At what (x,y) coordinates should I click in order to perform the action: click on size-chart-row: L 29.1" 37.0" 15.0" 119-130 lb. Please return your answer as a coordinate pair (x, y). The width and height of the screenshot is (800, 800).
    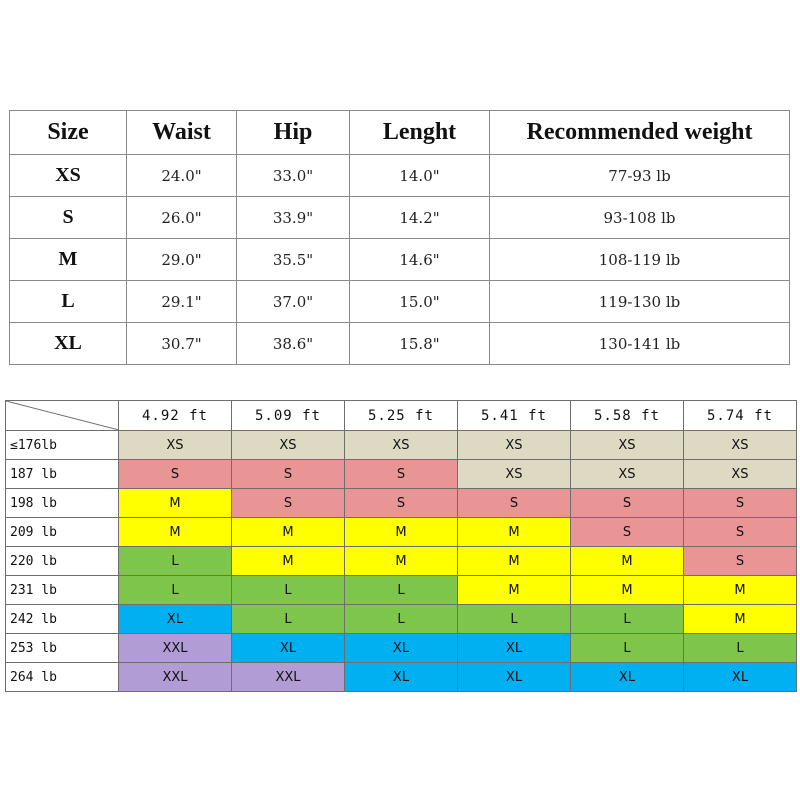
    Looking at the image, I should click on (399, 301).